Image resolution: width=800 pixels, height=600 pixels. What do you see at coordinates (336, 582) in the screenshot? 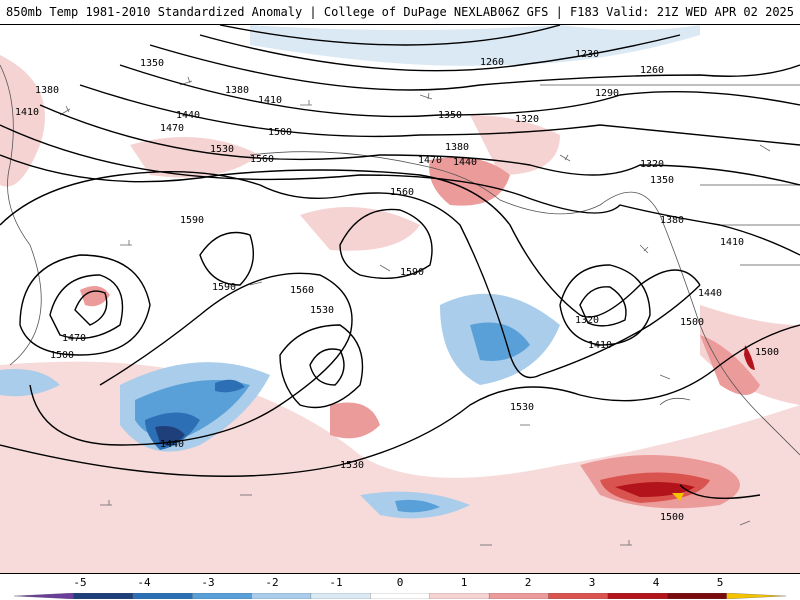
I see `colorbar-tick: -1` at bounding box center [336, 582].